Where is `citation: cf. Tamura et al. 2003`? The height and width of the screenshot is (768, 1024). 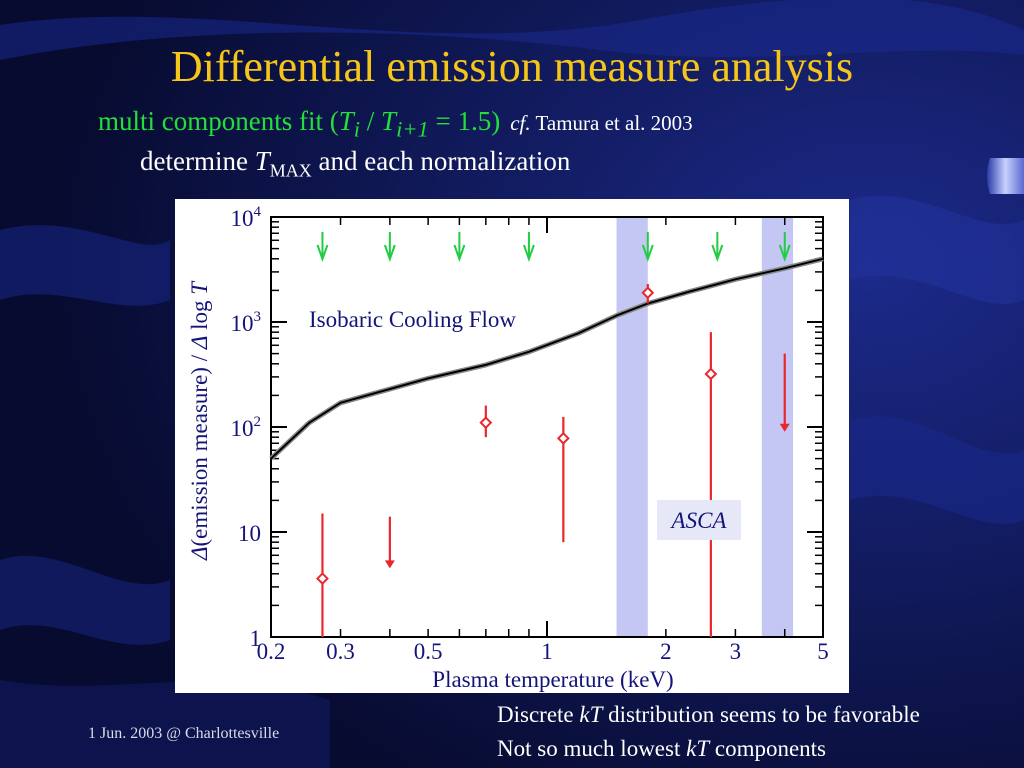
citation: cf. Tamura et al. 2003 is located at coordinates (601, 123).